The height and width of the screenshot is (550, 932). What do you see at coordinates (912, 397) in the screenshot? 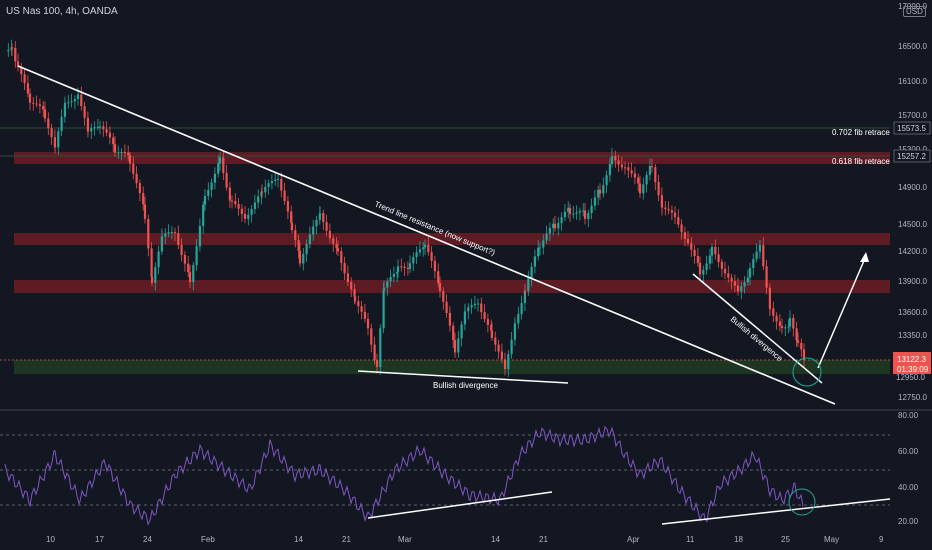
I see `price-tick: 12750.0` at bounding box center [912, 397].